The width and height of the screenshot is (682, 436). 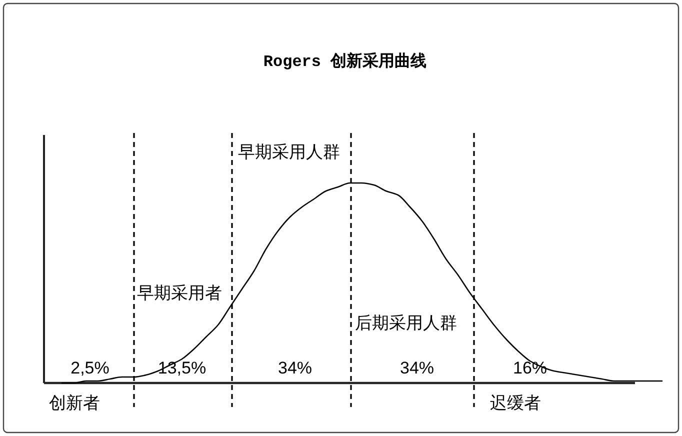 I want to click on chart-title: Rogers 创新采用曲线, so click(x=345, y=61).